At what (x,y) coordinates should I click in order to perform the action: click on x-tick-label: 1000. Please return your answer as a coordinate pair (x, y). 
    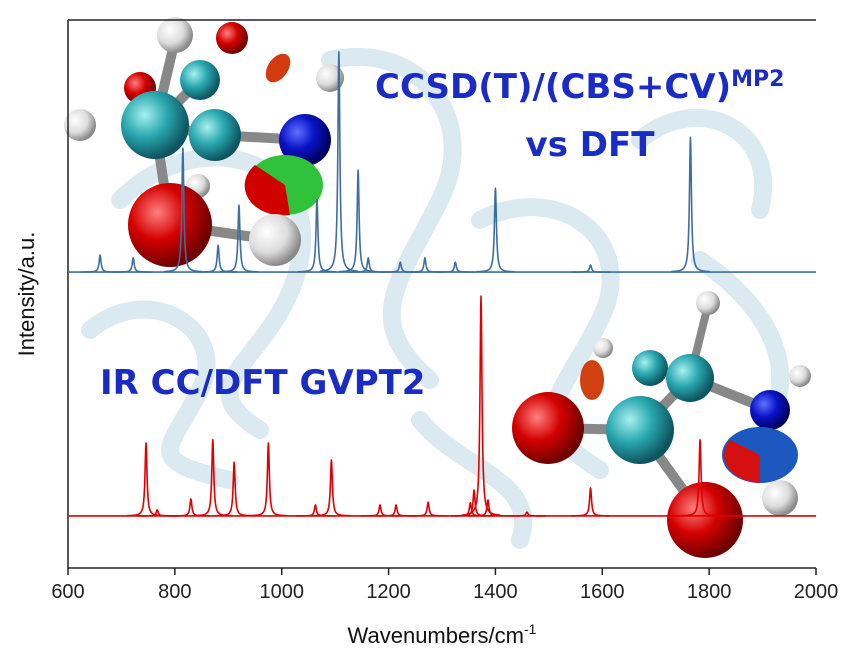
    Looking at the image, I should click on (281, 592).